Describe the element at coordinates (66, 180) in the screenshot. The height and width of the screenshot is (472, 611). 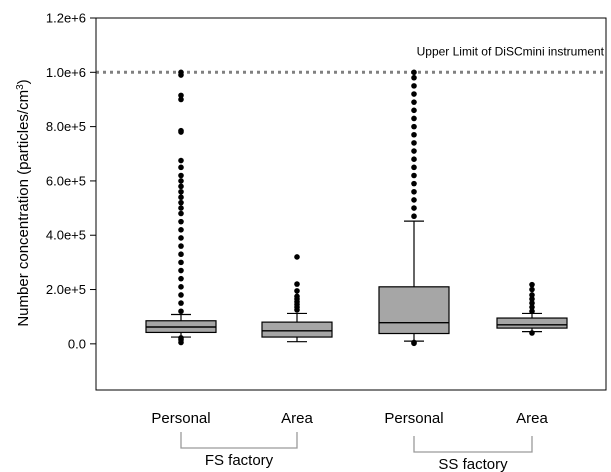
I see `y-tick-label: 6.0e+5` at that location.